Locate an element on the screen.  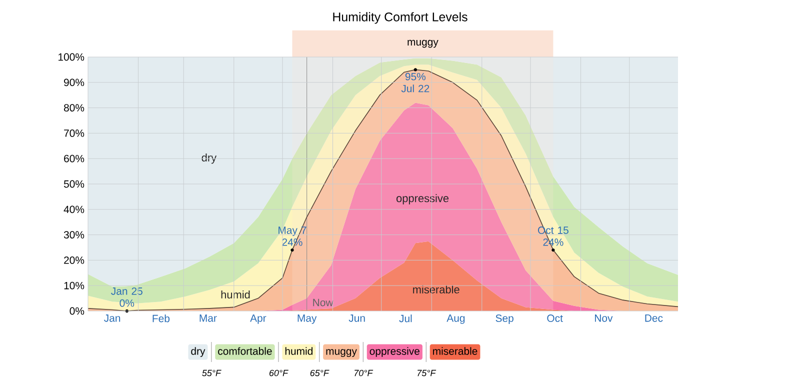
x-tick-label: Sep is located at coordinates (505, 319).